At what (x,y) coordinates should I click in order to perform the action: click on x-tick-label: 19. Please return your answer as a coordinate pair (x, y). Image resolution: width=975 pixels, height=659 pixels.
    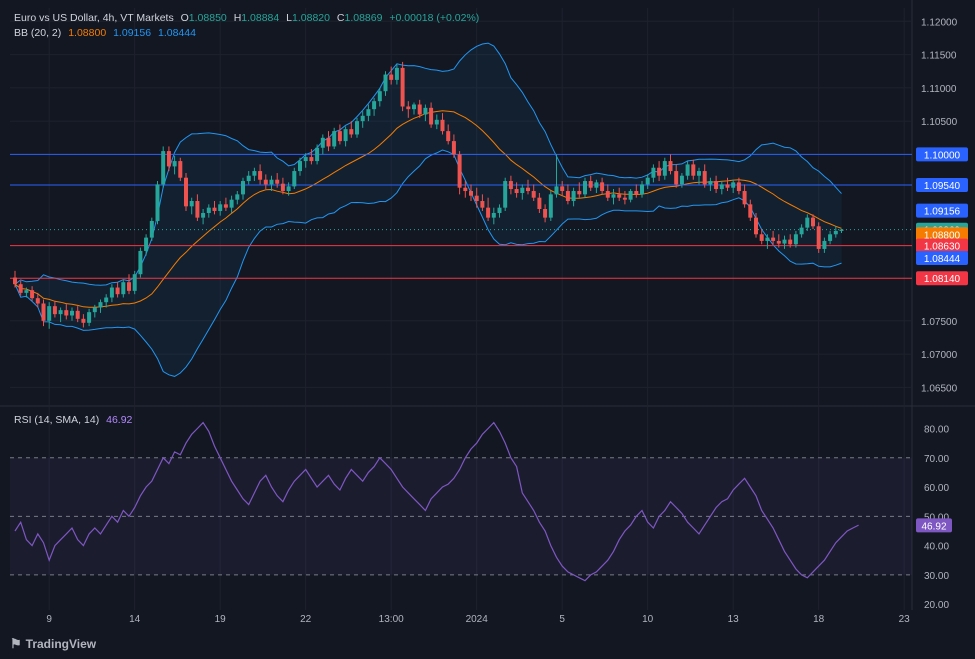
    Looking at the image, I should click on (221, 619).